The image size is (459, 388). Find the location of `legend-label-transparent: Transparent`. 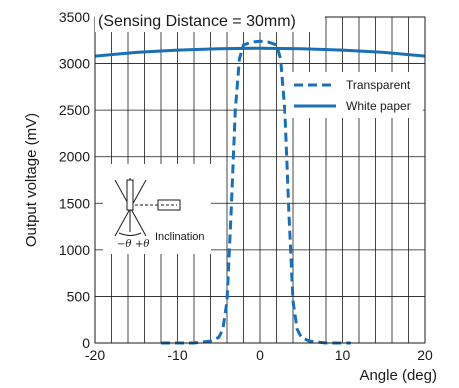

legend-label-transparent: Transparent is located at coordinates (378, 85).